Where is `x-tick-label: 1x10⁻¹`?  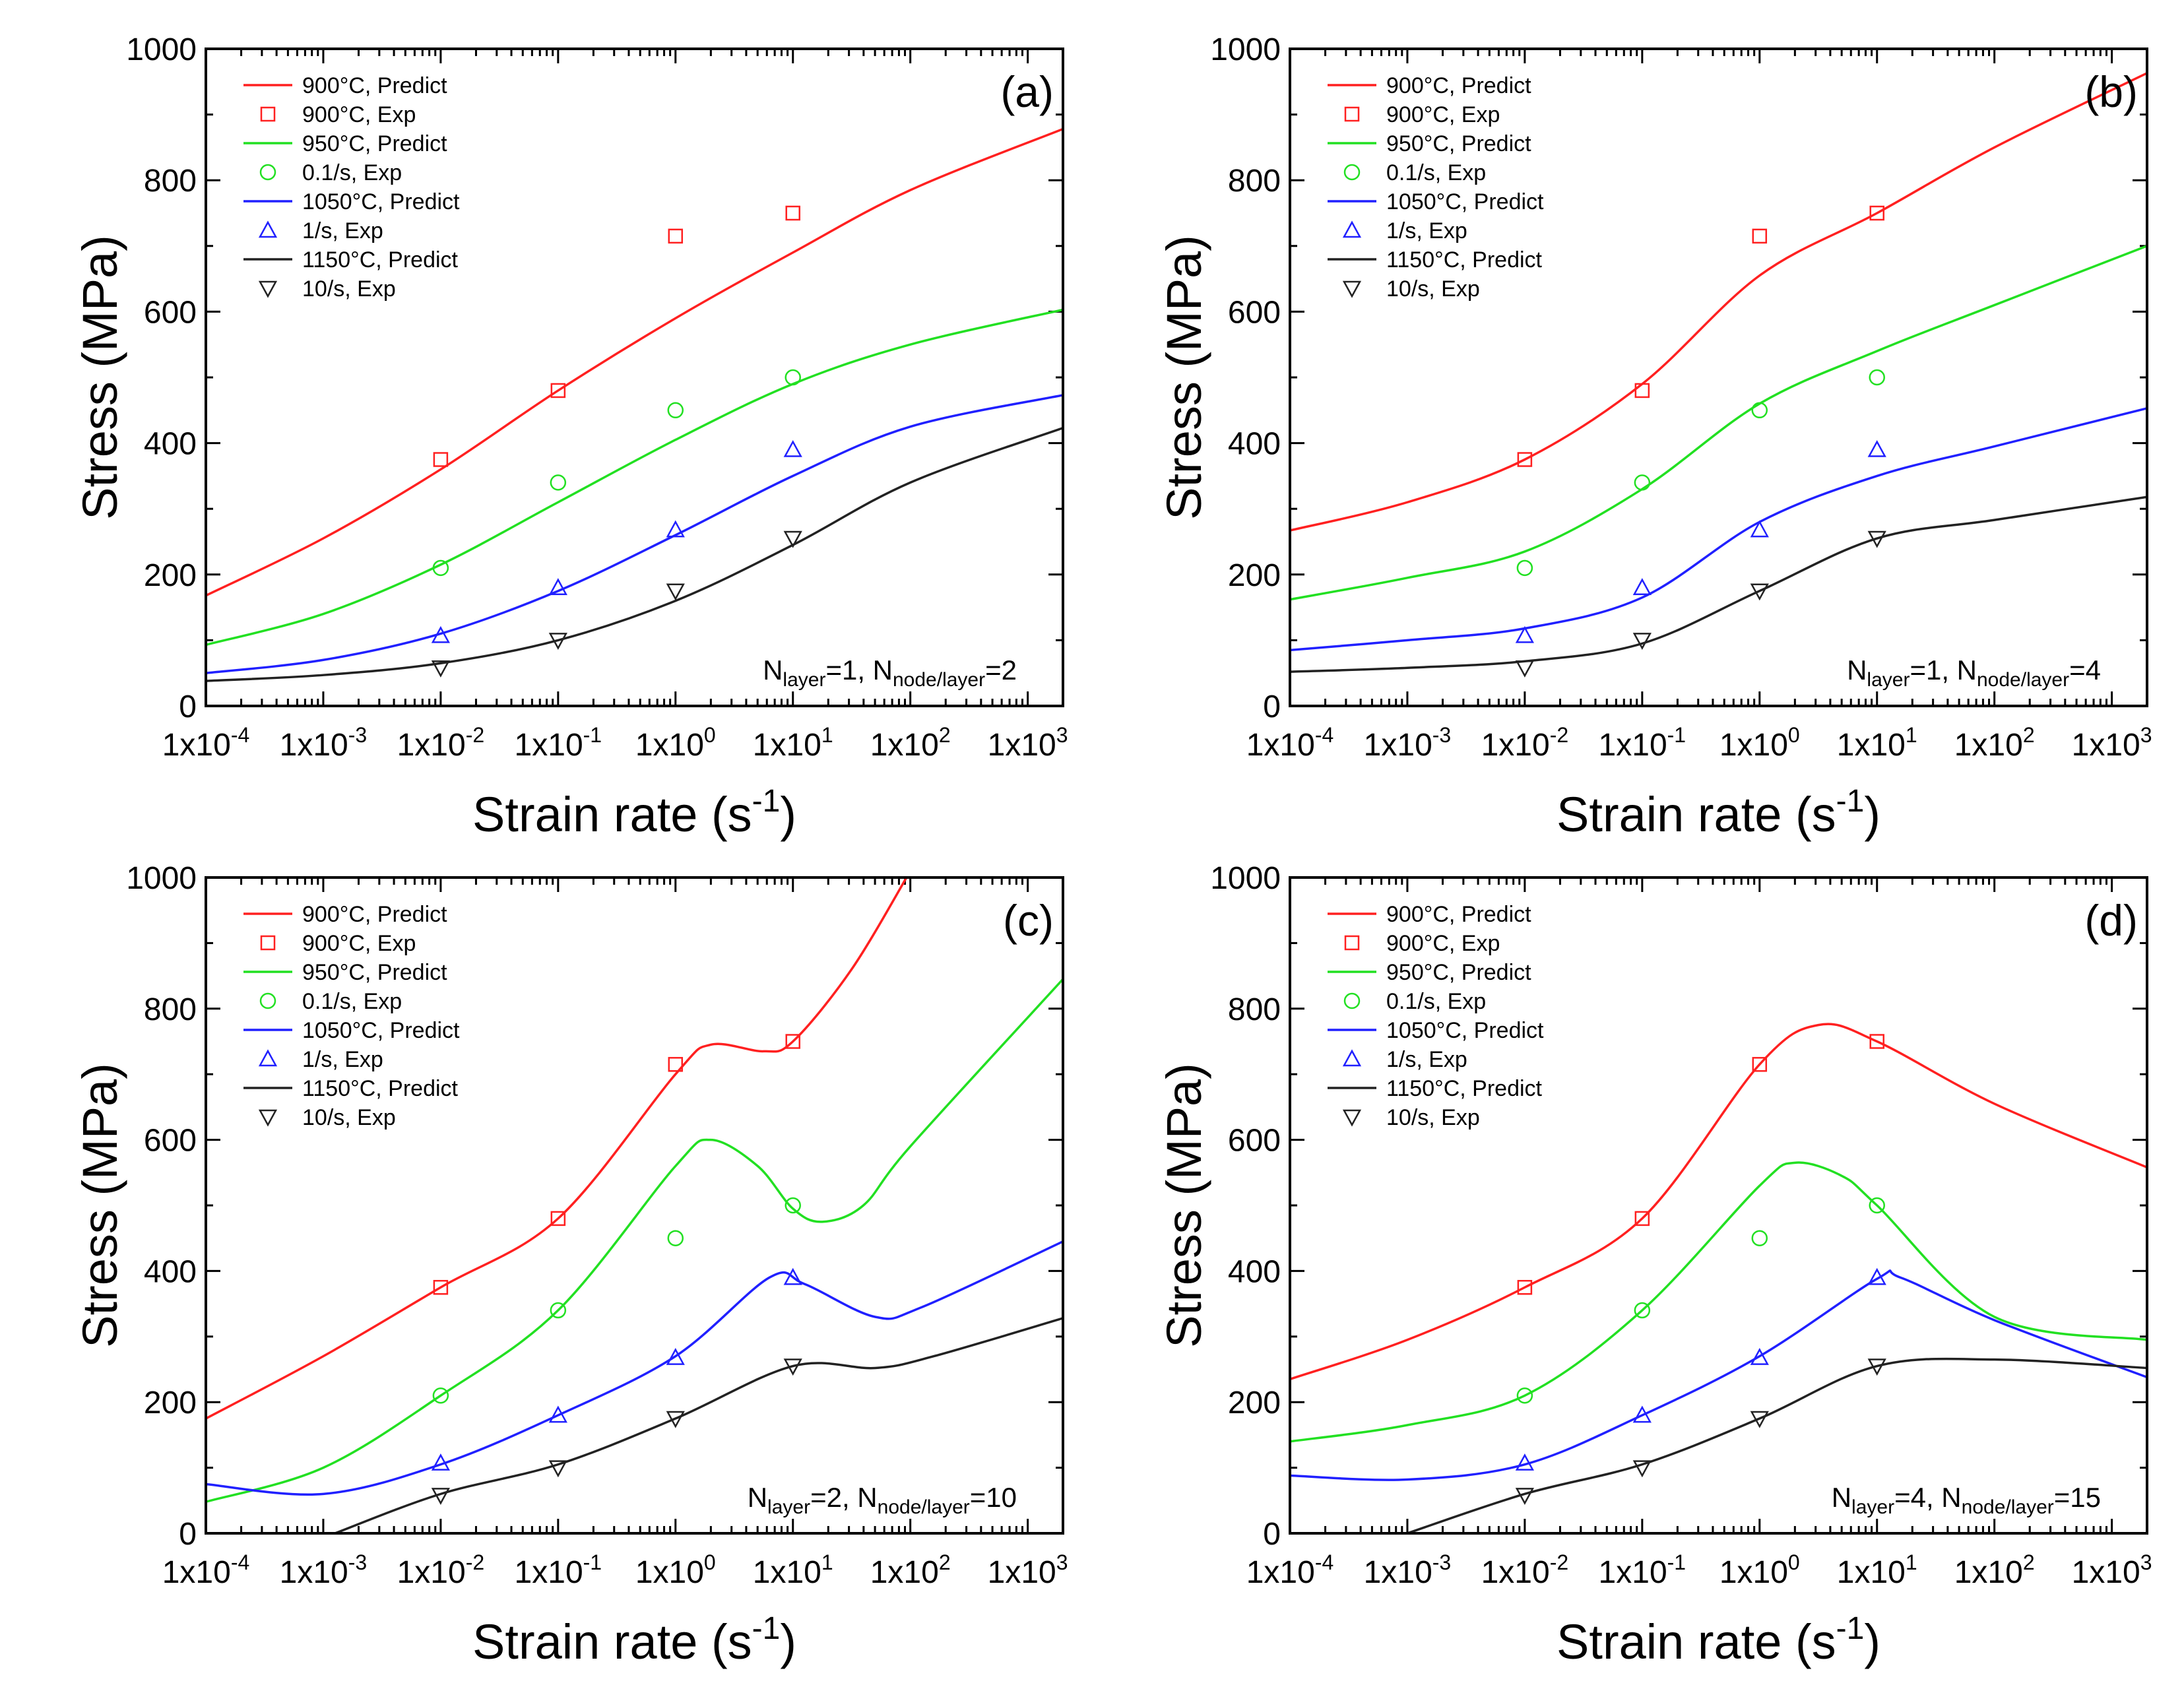
x-tick-label: 1x10⁻¹ is located at coordinates (558, 1570).